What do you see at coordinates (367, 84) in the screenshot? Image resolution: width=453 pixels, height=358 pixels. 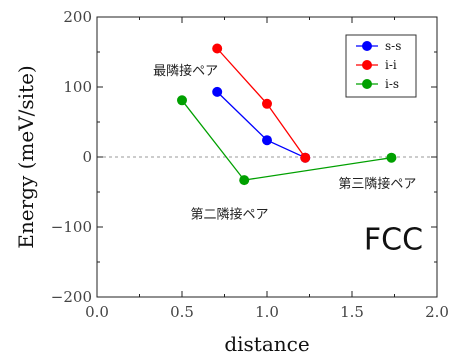 I see `legend-marker-i-s` at bounding box center [367, 84].